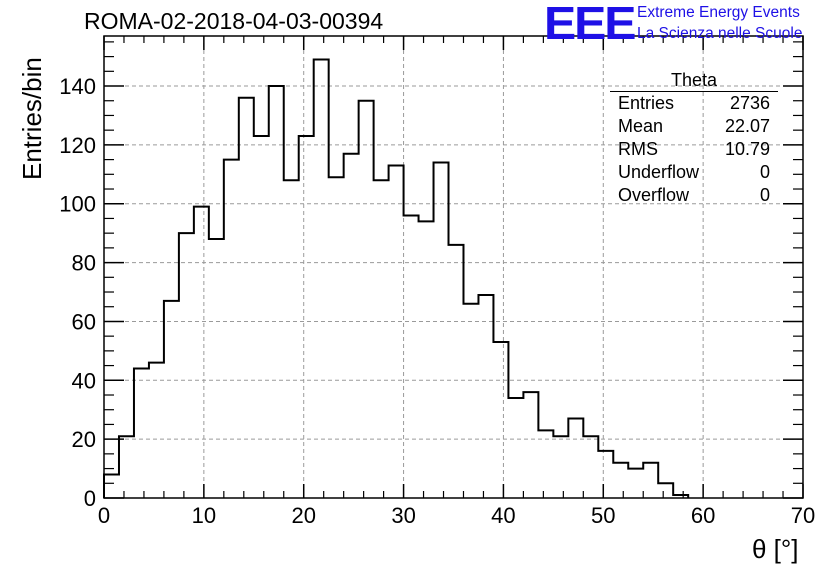 The width and height of the screenshot is (836, 572). What do you see at coordinates (694, 196) in the screenshot?
I see `stats-row-overflow: Overflow 0` at bounding box center [694, 196].